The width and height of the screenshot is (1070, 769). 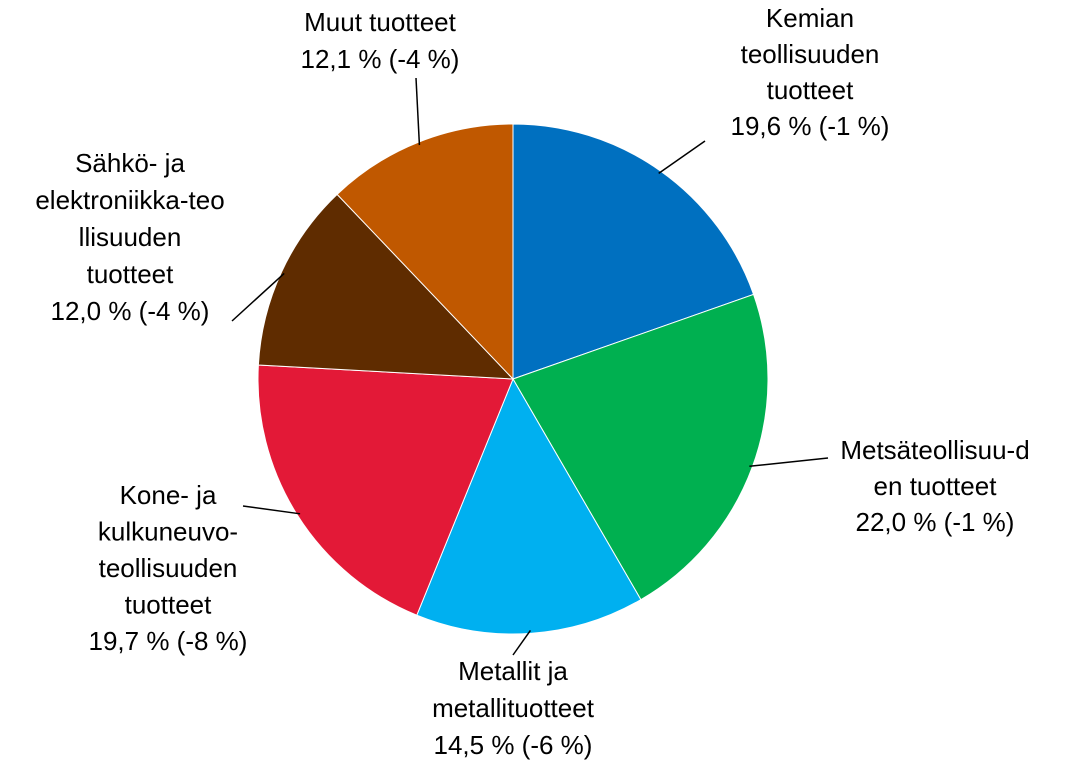 What do you see at coordinates (168, 495) in the screenshot?
I see `slice-label: Kone- ja` at bounding box center [168, 495].